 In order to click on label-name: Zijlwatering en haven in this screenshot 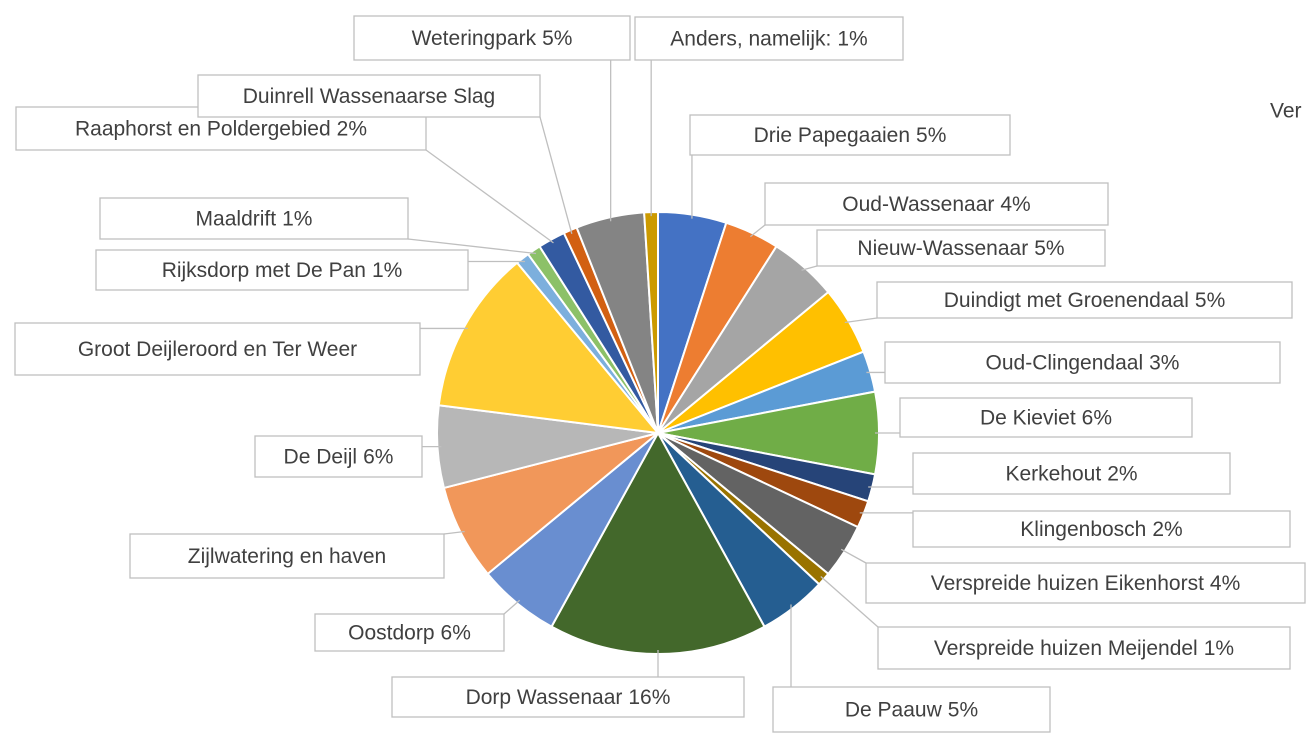, I will do `click(287, 556)`.